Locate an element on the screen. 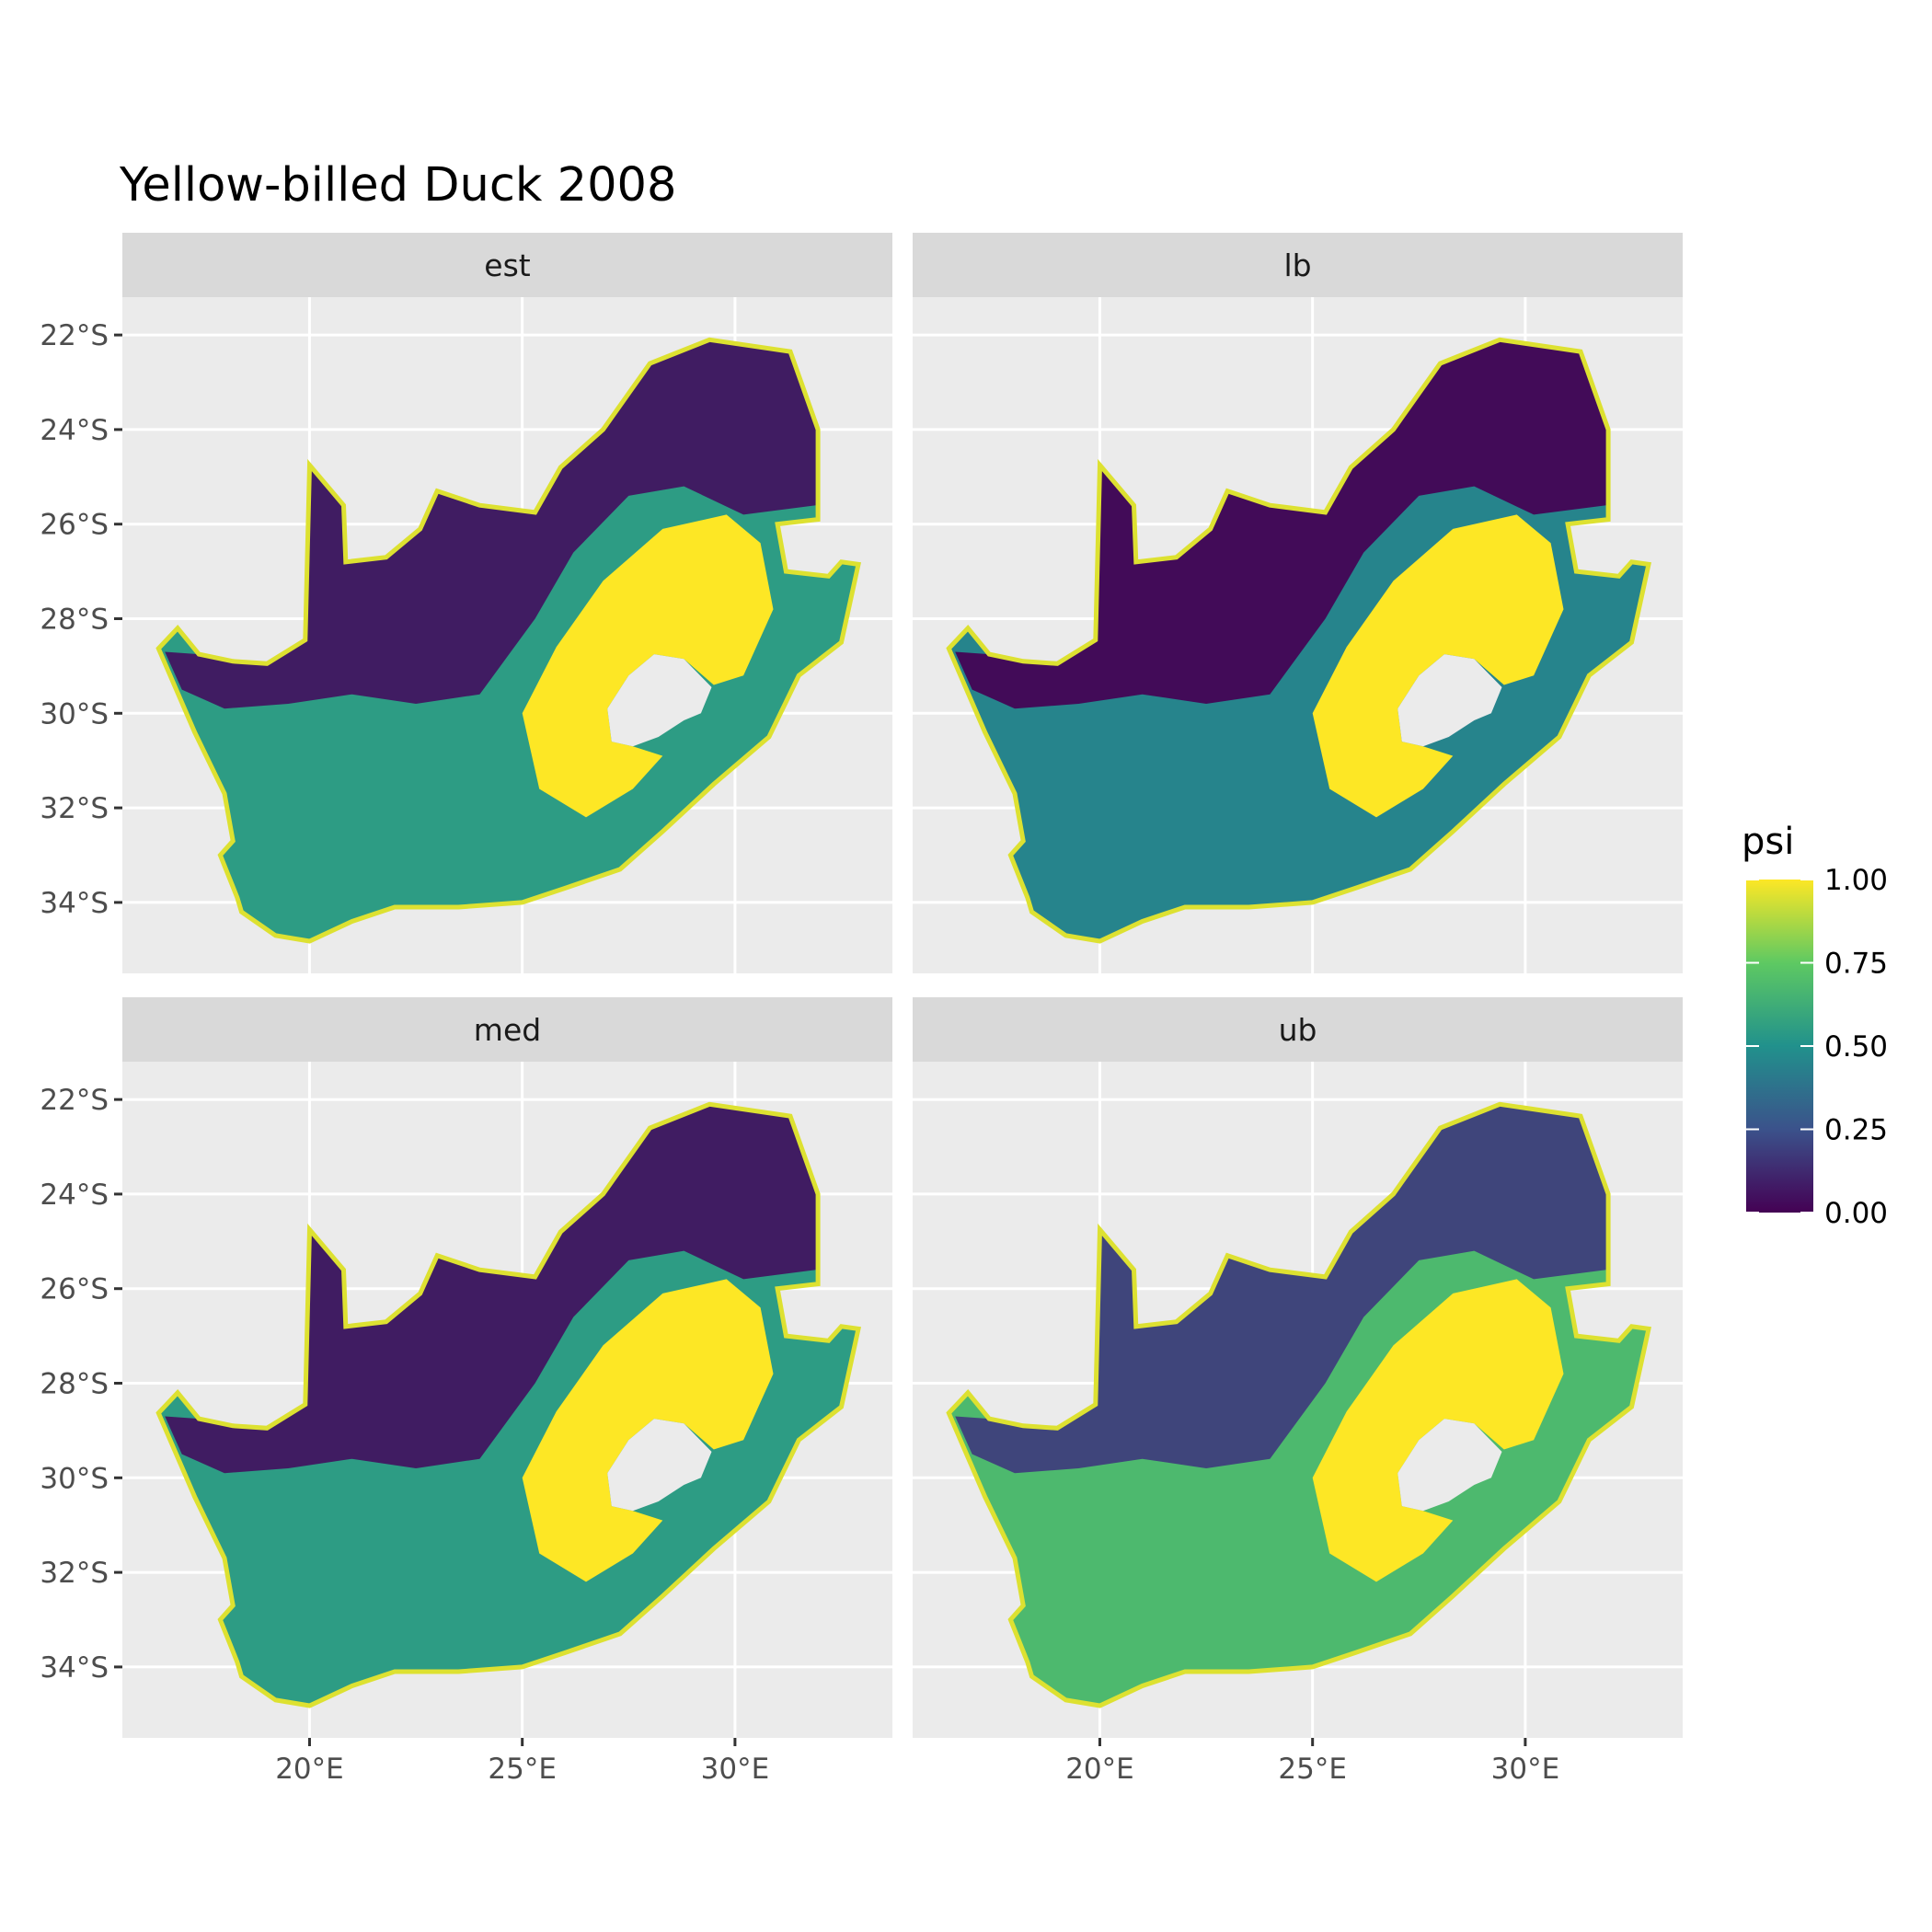  facet-label: med is located at coordinates (507, 1030).